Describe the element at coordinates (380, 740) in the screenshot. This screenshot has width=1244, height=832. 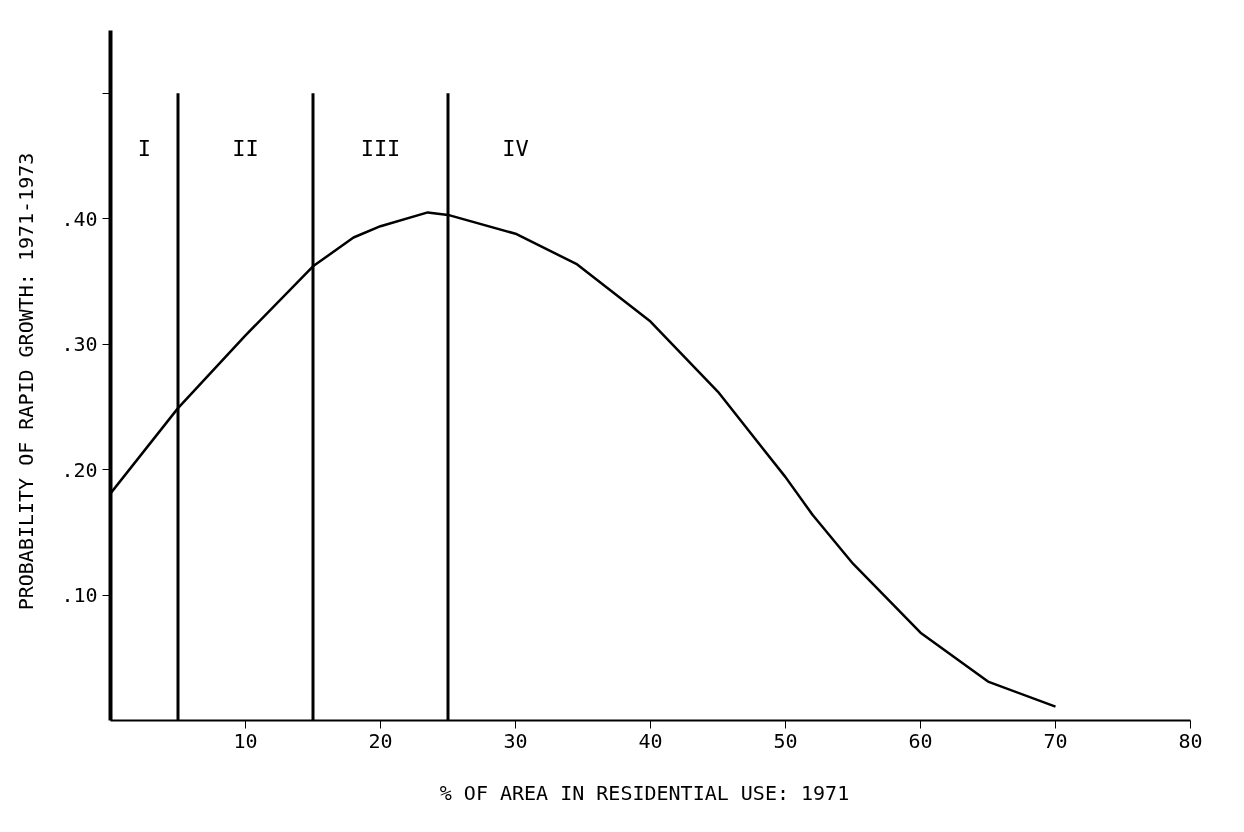
I see `x-tick-label: 20` at that location.